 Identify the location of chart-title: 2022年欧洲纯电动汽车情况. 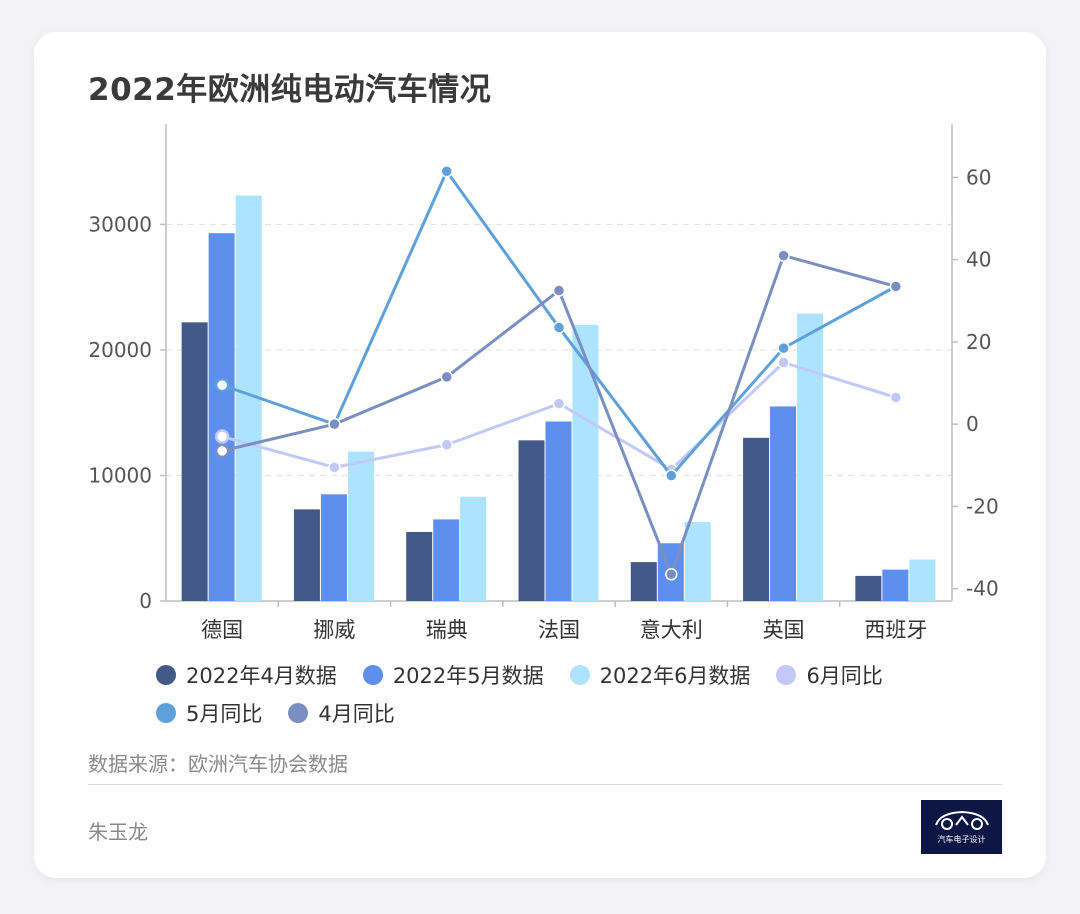
(290, 90).